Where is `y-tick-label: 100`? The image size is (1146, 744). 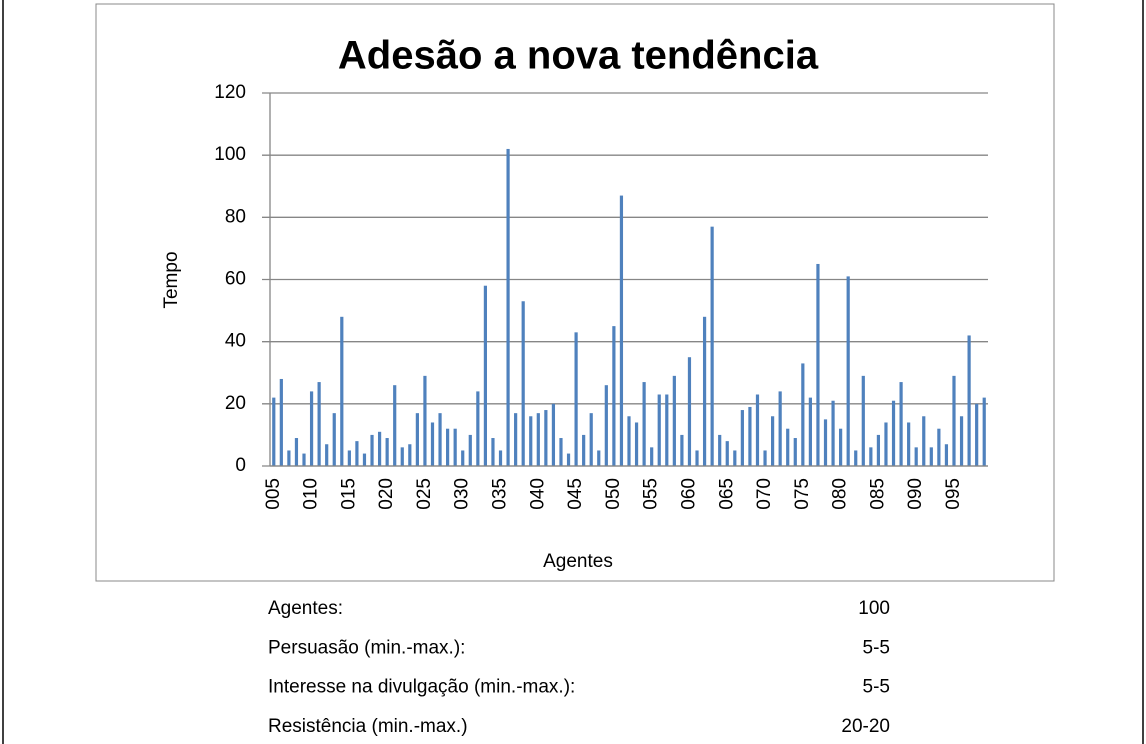 y-tick-label: 100 is located at coordinates (230, 154).